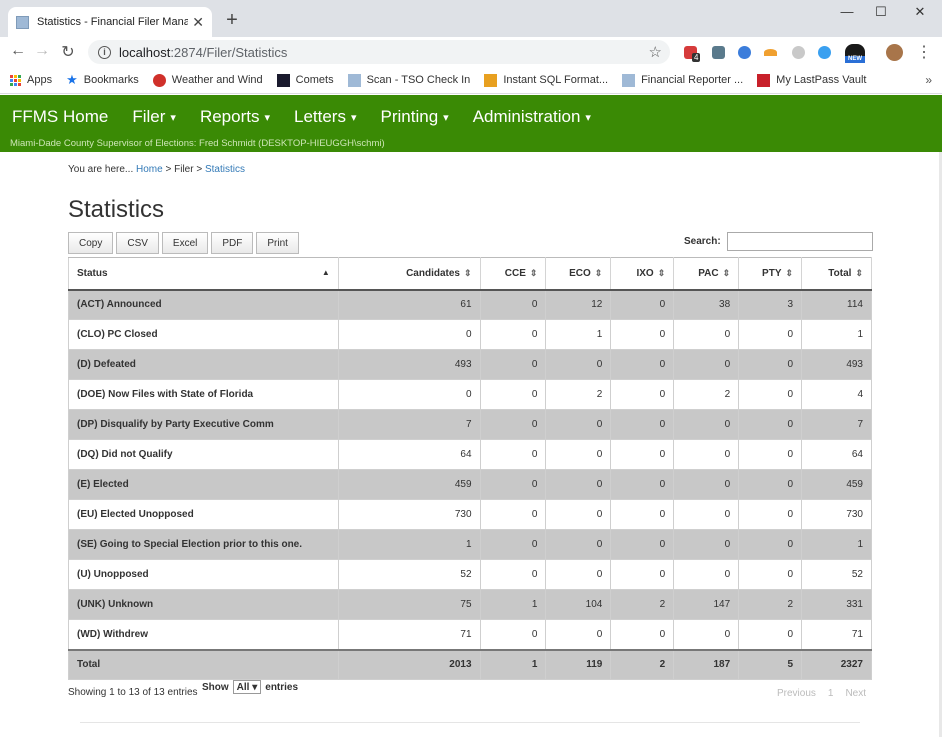 This screenshot has height=737, width=942. What do you see at coordinates (207, 80) in the screenshot?
I see `bookmark-weather: Weather and Wind` at bounding box center [207, 80].